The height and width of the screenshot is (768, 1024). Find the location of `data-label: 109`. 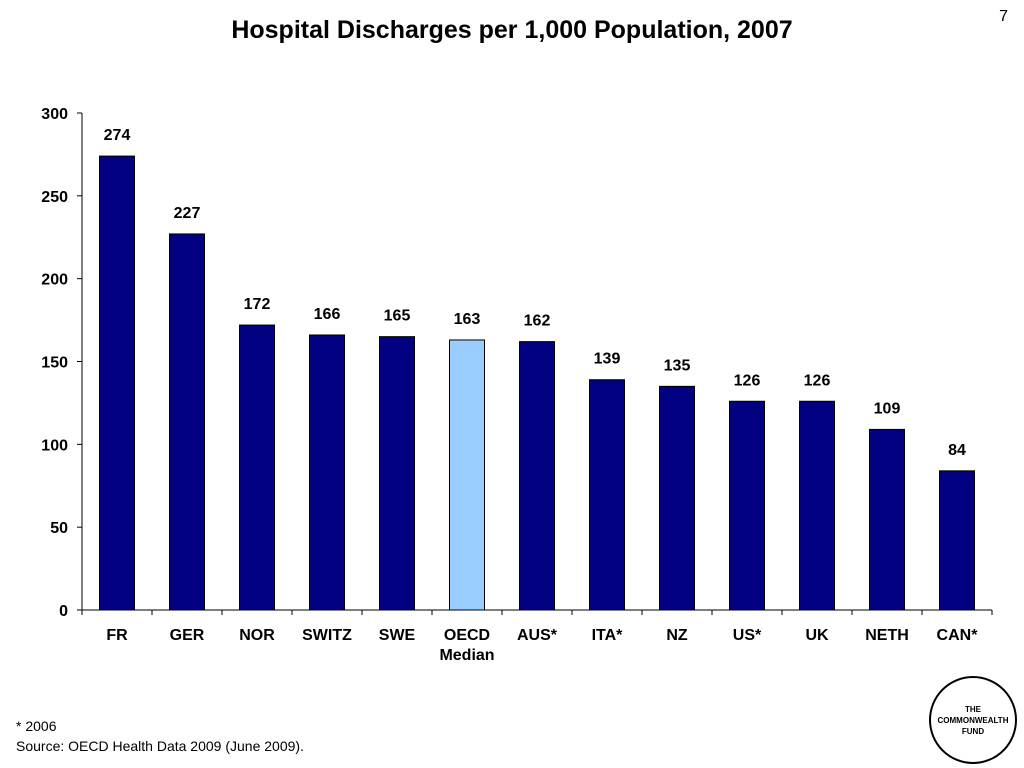

data-label: 109 is located at coordinates (887, 408).